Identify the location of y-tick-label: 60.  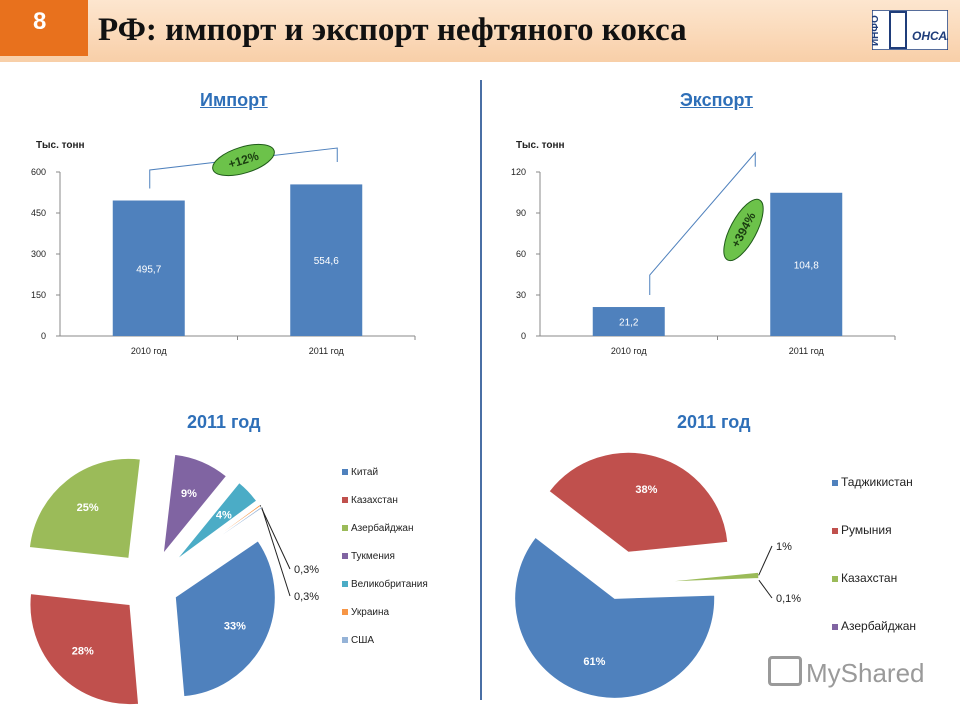
(521, 254).